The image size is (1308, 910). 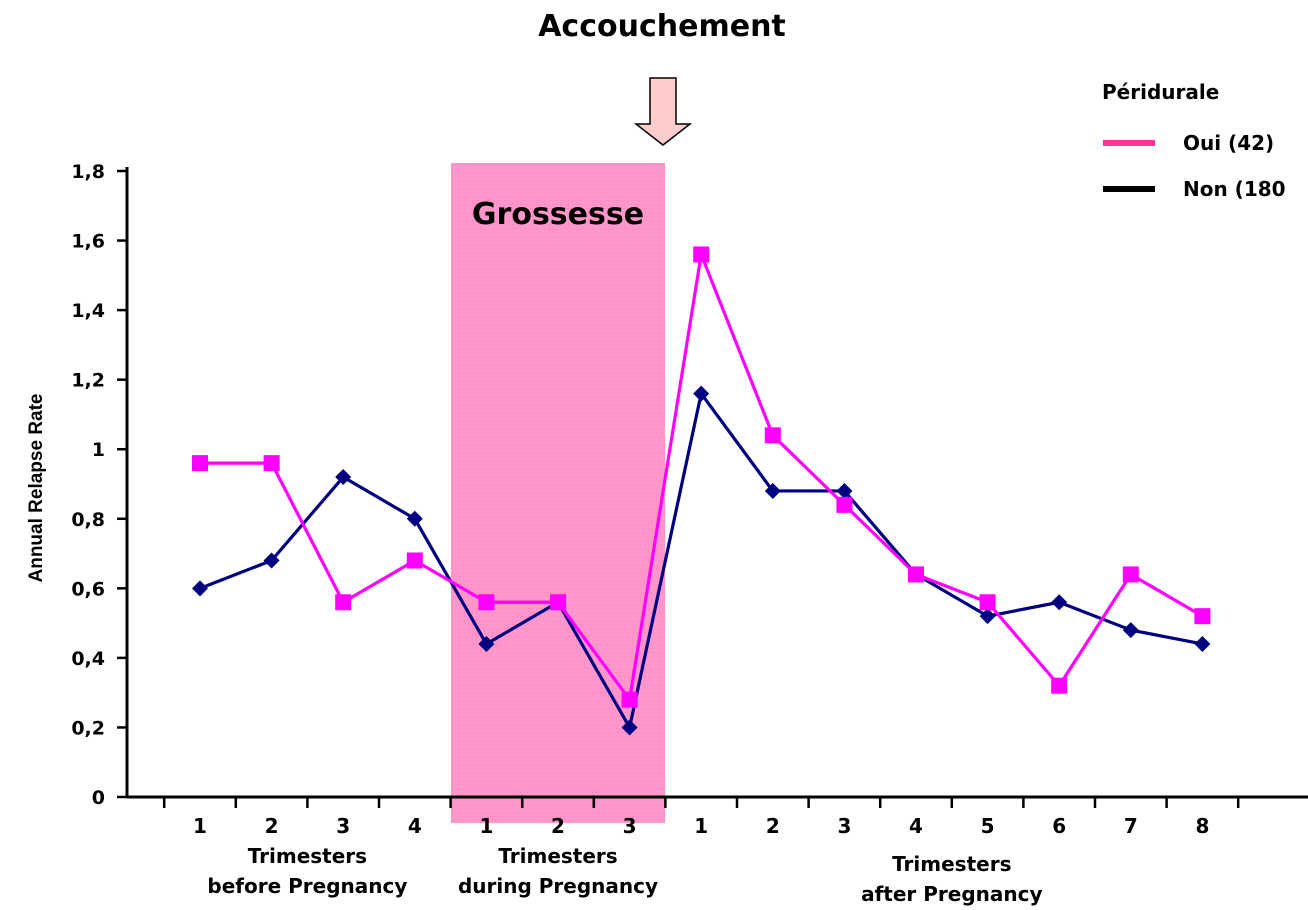 I want to click on legend-label-non: Non (180, so click(x=1234, y=189).